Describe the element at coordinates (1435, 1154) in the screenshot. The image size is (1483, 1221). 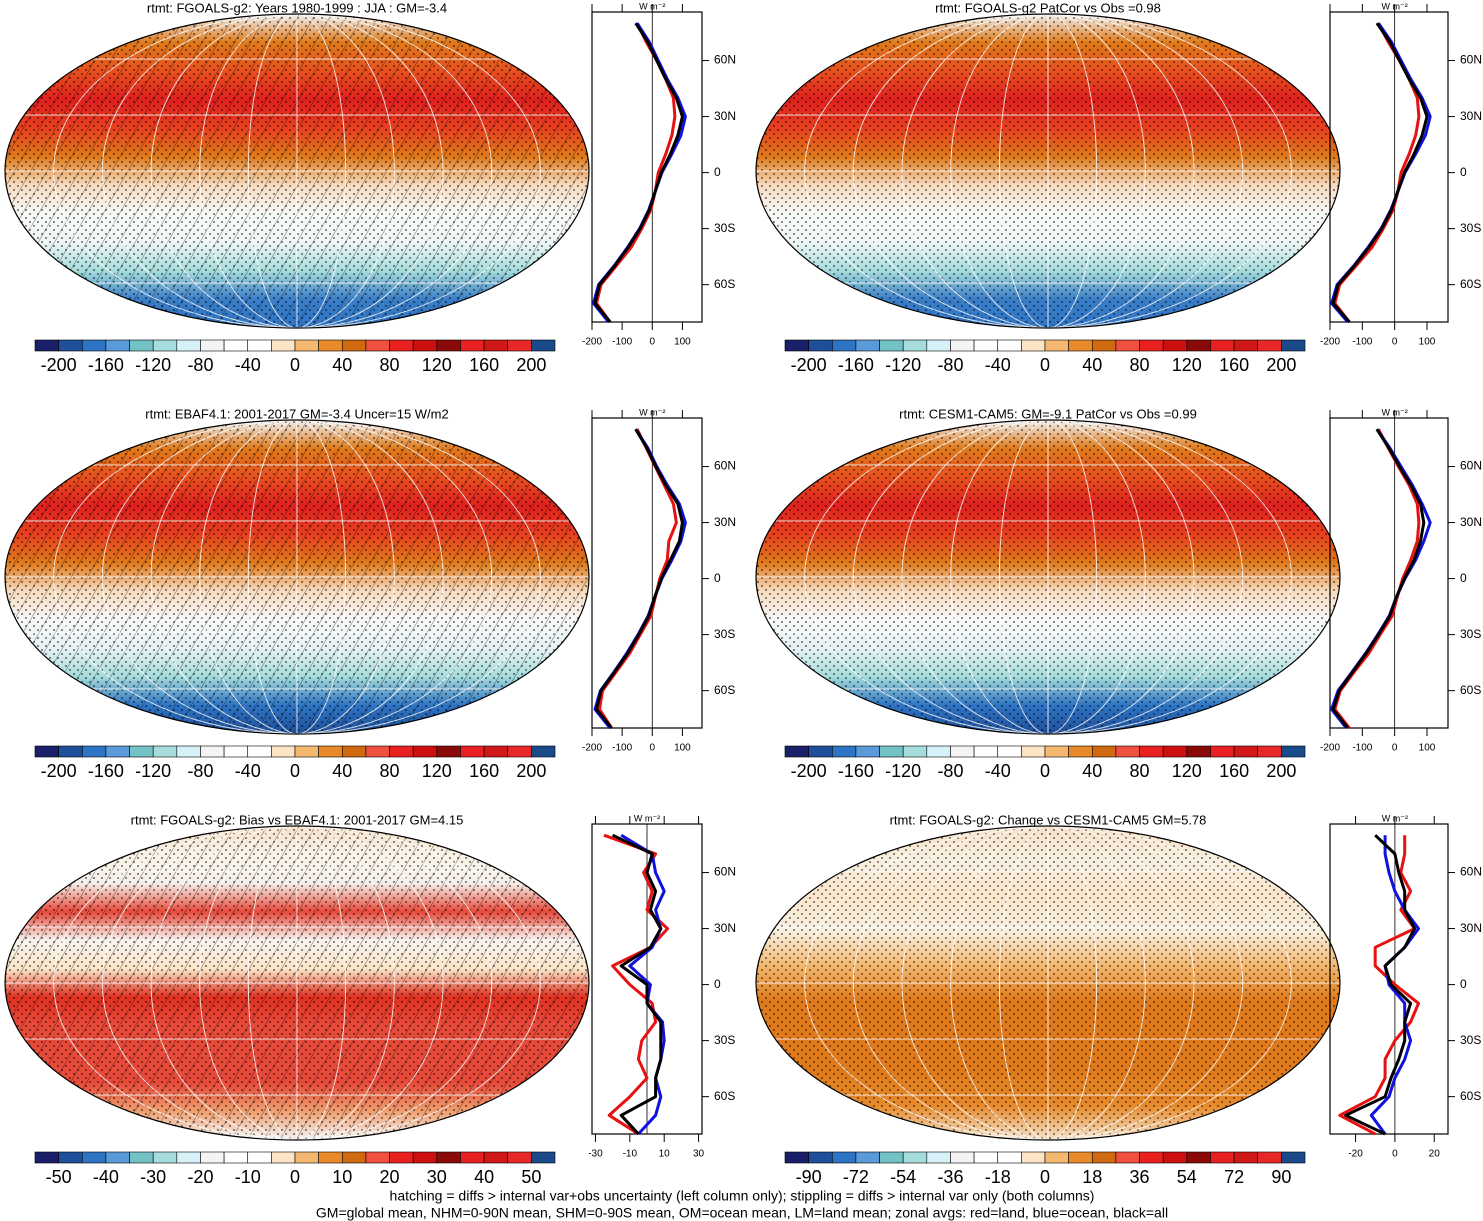
I see `x-tick-label: 20` at that location.